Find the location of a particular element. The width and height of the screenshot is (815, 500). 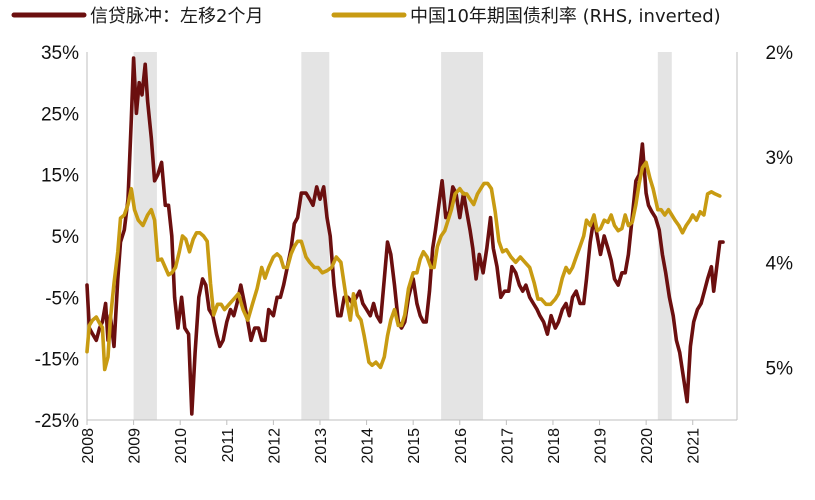

x-tick-label: 2021 is located at coordinates (694, 446).